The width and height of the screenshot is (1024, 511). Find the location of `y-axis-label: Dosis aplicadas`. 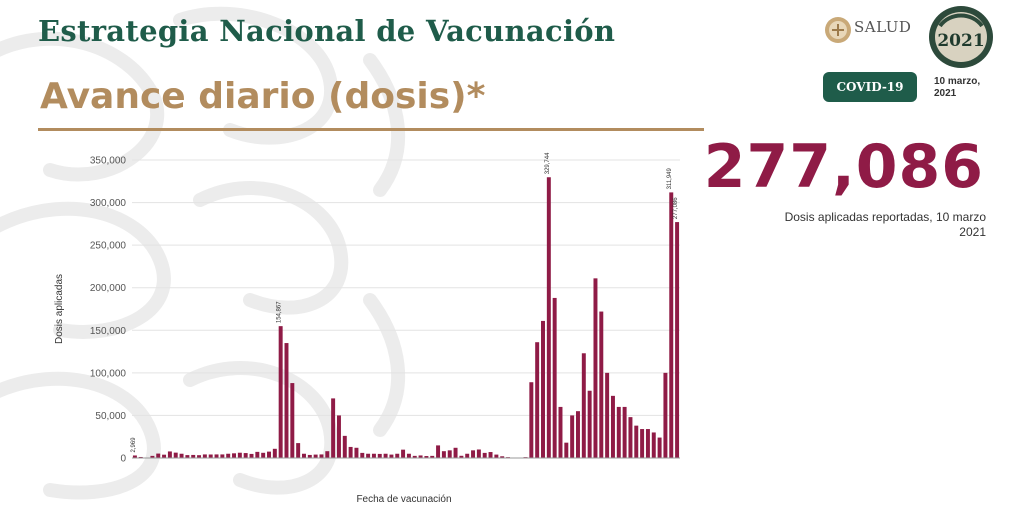

y-axis-label: Dosis aplicadas is located at coordinates (59, 309).